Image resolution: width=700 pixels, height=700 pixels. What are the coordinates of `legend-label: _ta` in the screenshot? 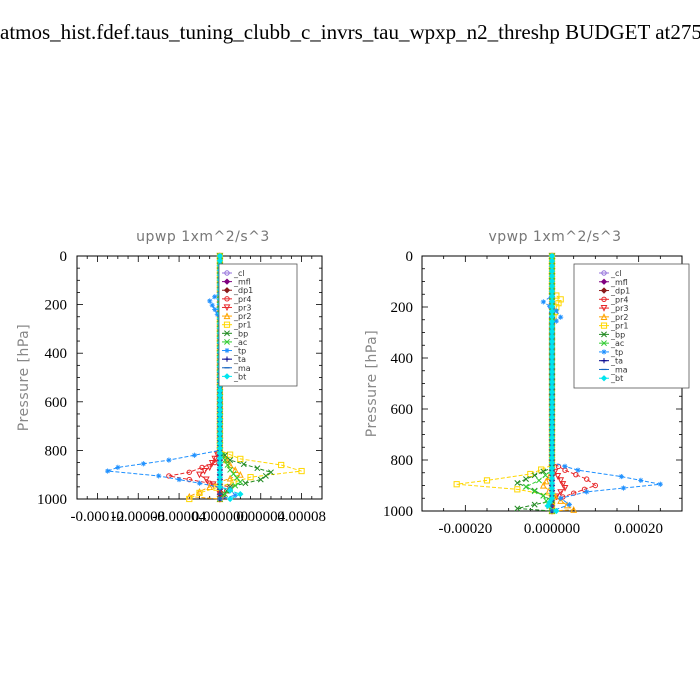 It's located at (239, 359).